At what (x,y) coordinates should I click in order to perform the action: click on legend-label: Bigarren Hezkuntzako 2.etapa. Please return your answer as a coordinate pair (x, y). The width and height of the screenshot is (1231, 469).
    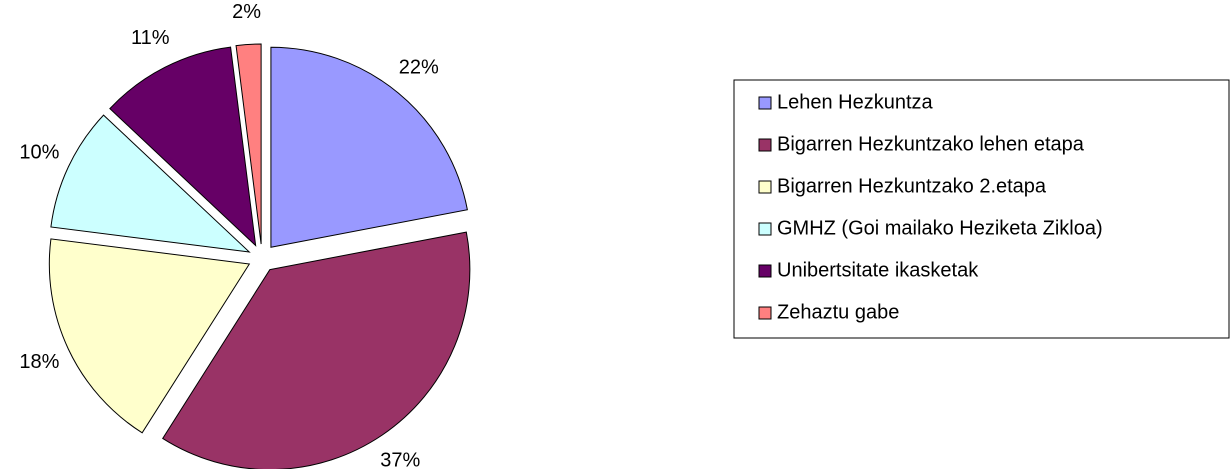
    Looking at the image, I should click on (912, 186).